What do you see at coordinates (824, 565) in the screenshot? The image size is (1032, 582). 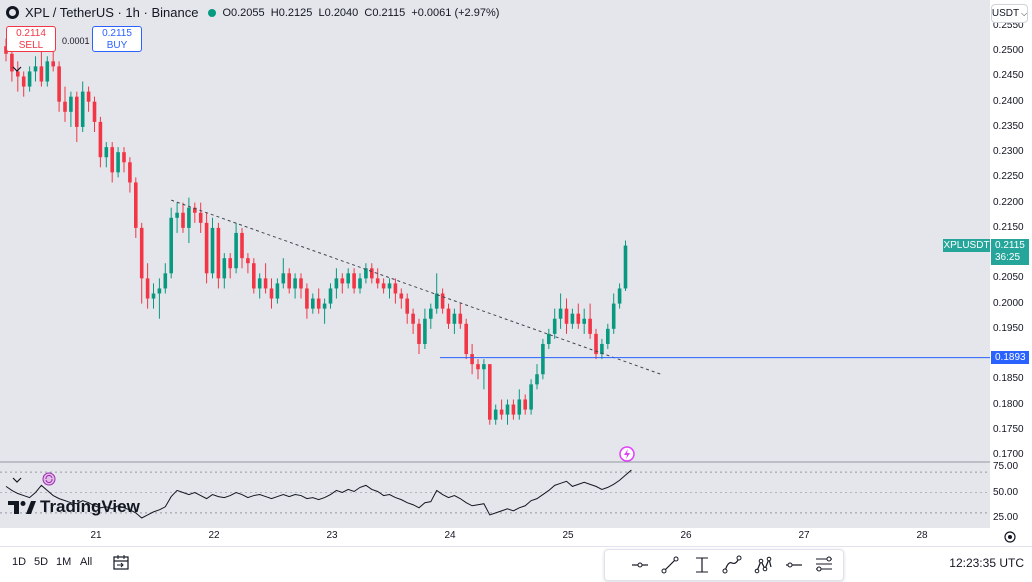 I see `fib-retracement-tool-icon` at bounding box center [824, 565].